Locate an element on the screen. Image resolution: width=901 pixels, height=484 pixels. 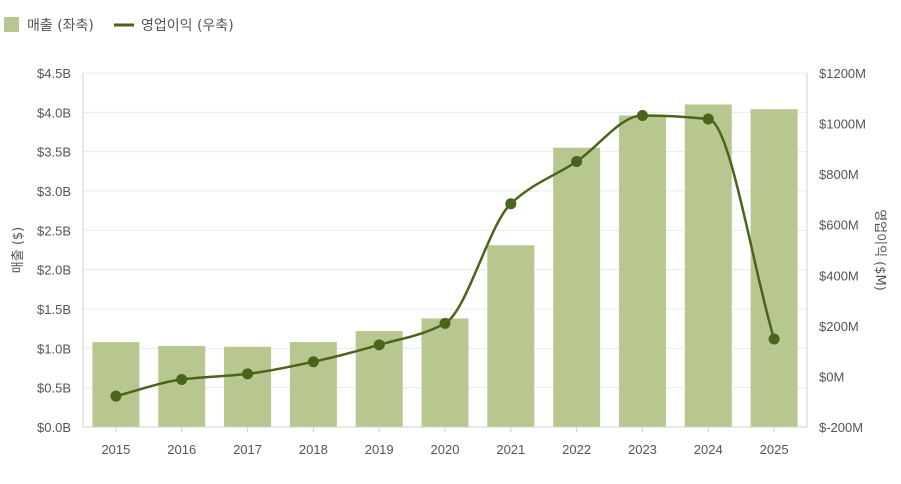
y-left-tick-label: $2.0B is located at coordinates (54, 270).